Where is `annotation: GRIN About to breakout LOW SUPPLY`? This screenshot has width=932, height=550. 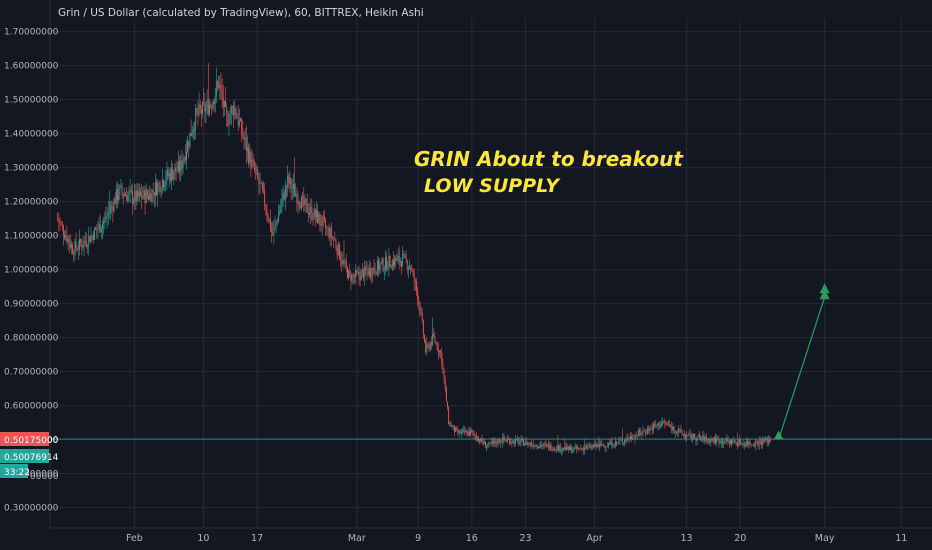 annotation: GRIN About to breakout LOW SUPPLY is located at coordinates (549, 172).